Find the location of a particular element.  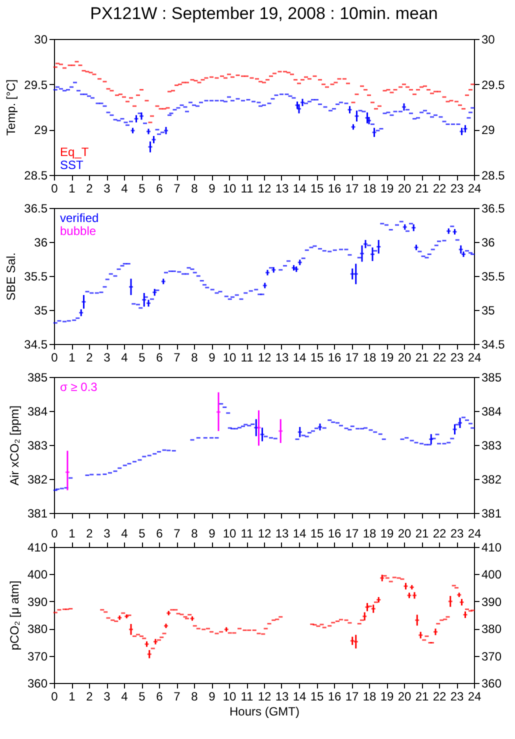

x2-tick-label: 2 is located at coordinates (90, 533).